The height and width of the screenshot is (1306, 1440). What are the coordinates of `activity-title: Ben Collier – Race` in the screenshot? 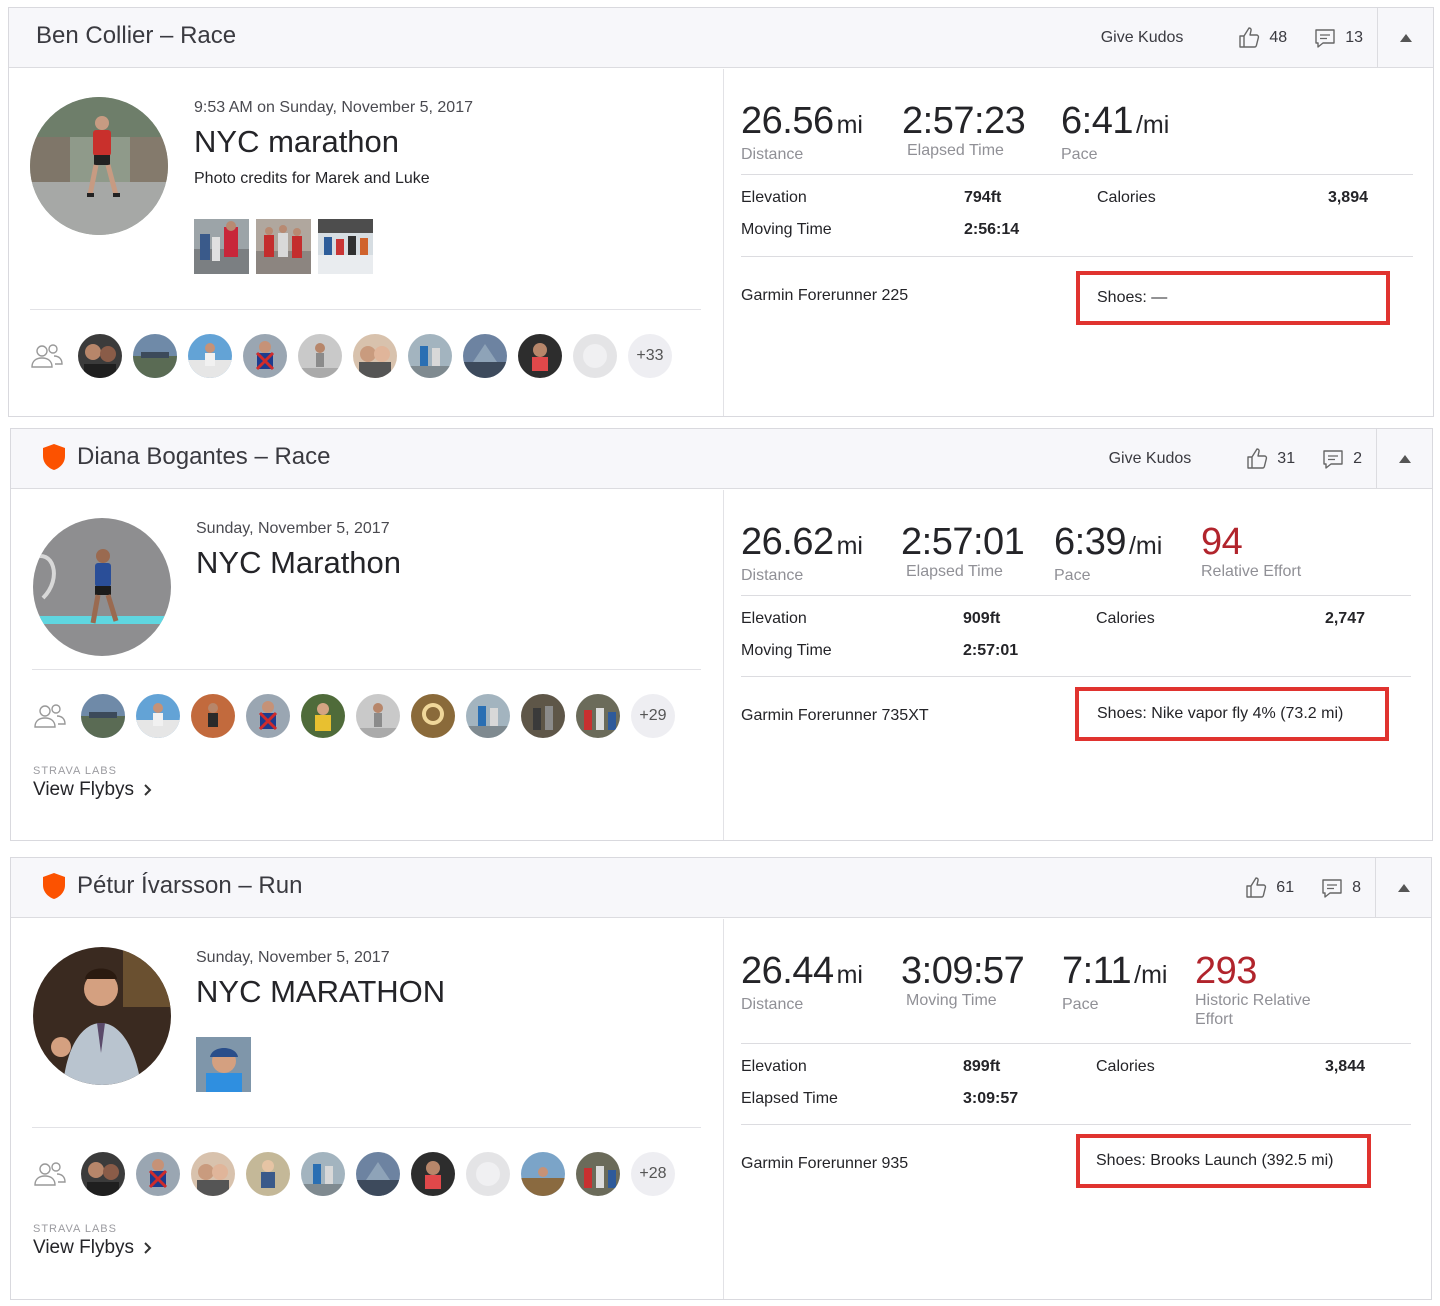 It's located at (136, 36).